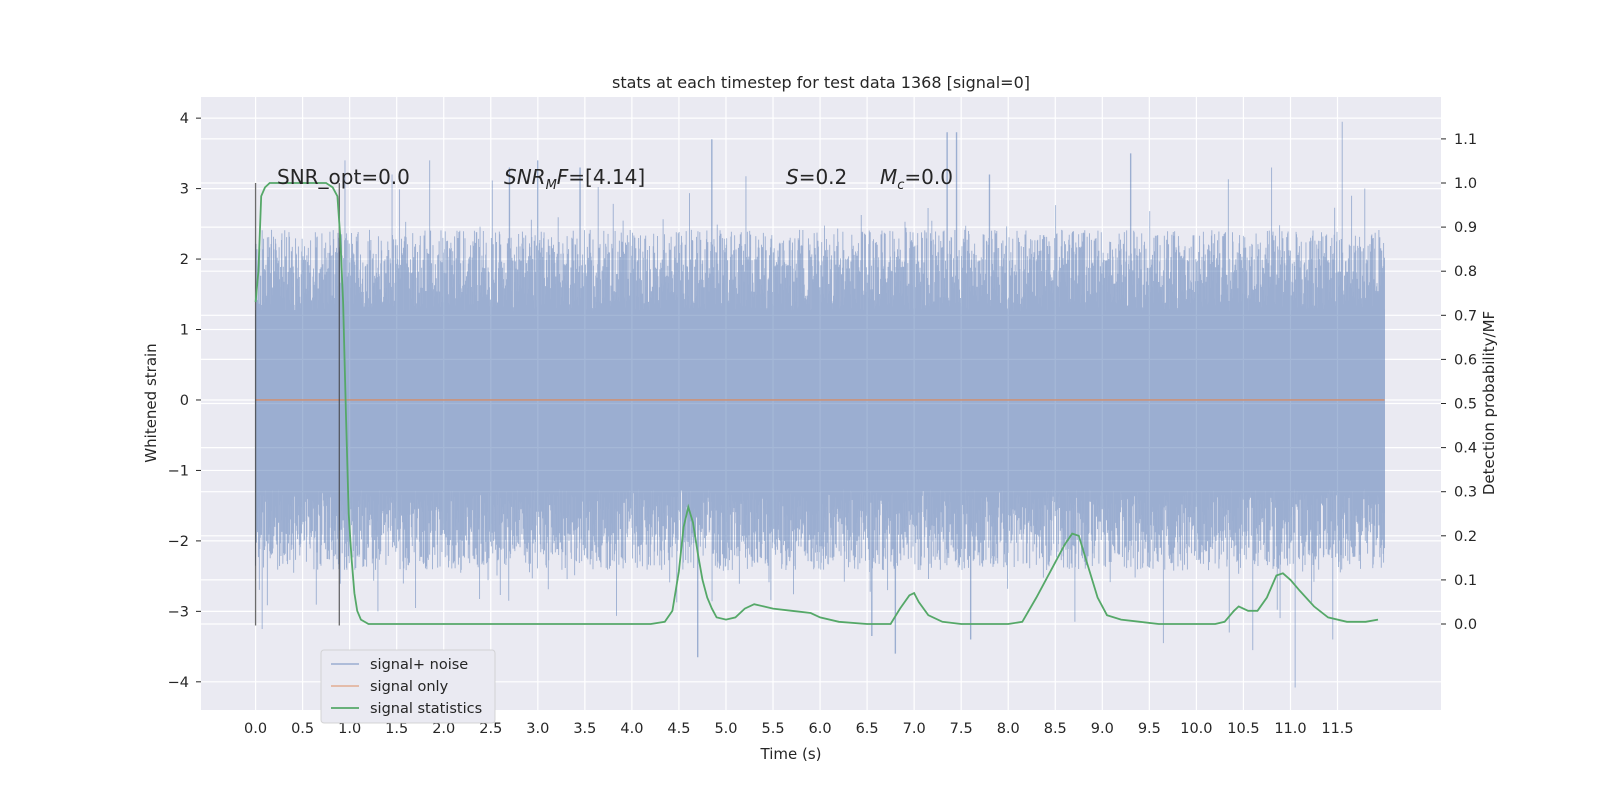 Image resolution: width=1600 pixels, height=800 pixels. I want to click on x-tick-label: 0.0, so click(255, 729).